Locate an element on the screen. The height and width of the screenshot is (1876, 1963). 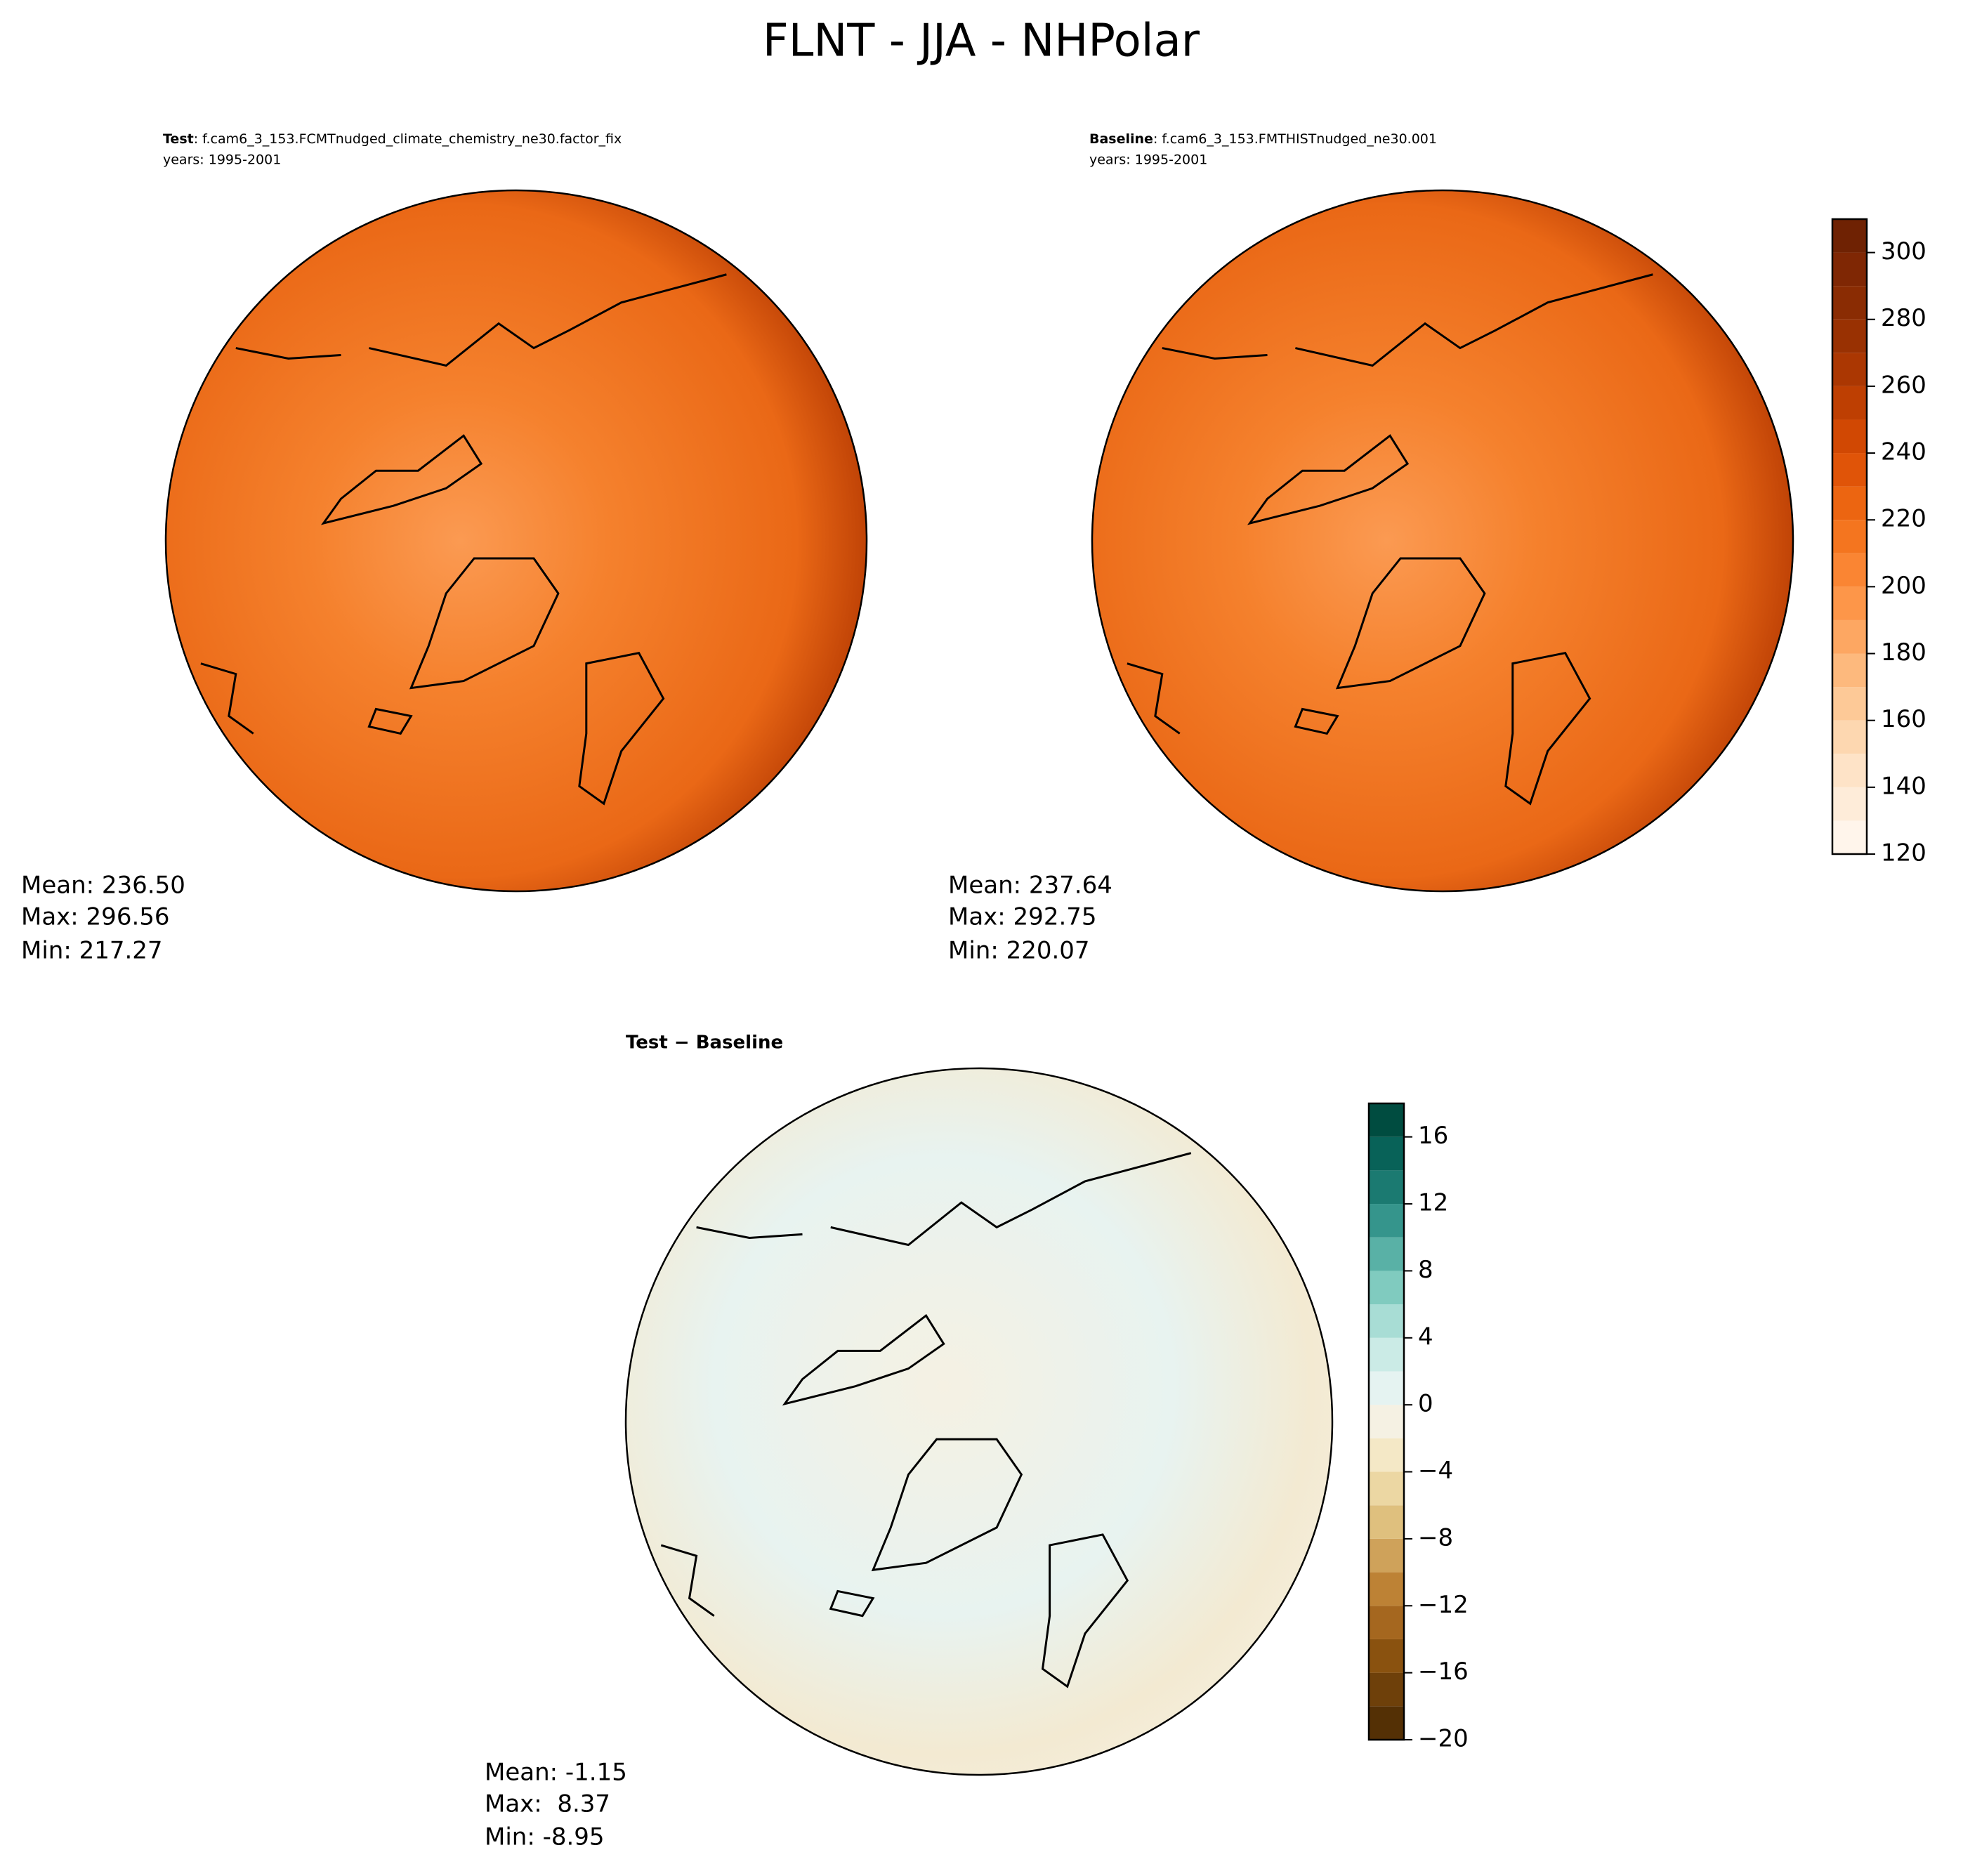
colorbar-tick-label: 160 is located at coordinates (1903, 719).